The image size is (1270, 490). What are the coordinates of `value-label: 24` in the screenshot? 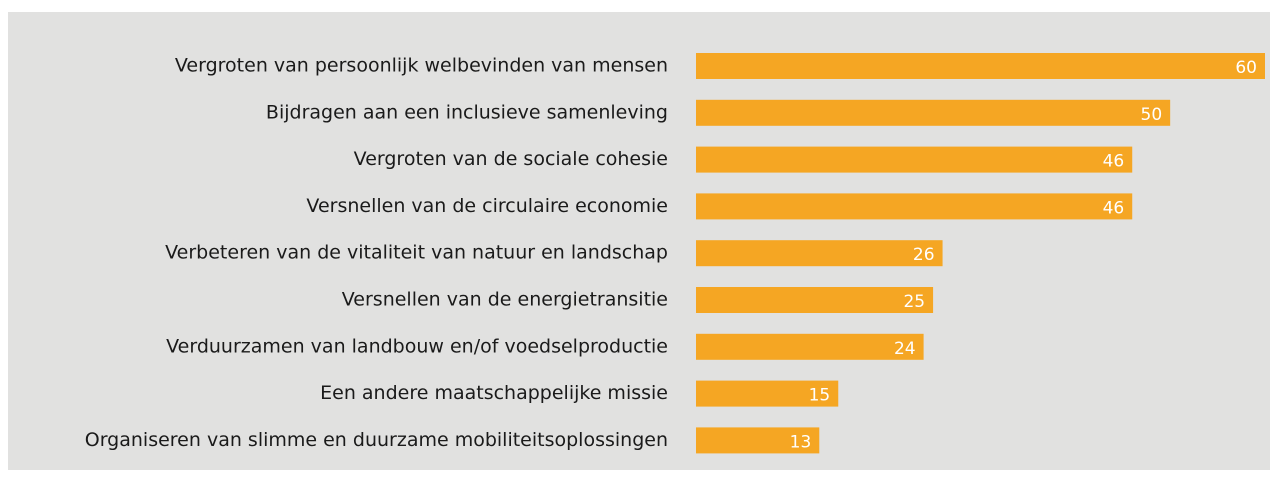 It's located at (905, 349).